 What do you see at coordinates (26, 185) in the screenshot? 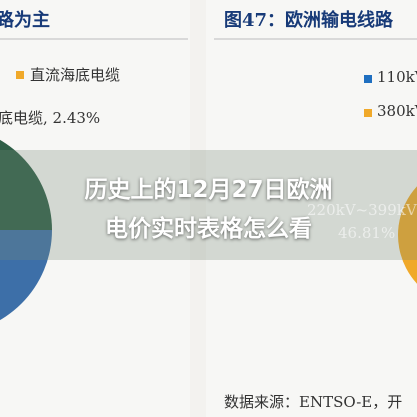
I see `left-pie-slice-green` at bounding box center [26, 185].